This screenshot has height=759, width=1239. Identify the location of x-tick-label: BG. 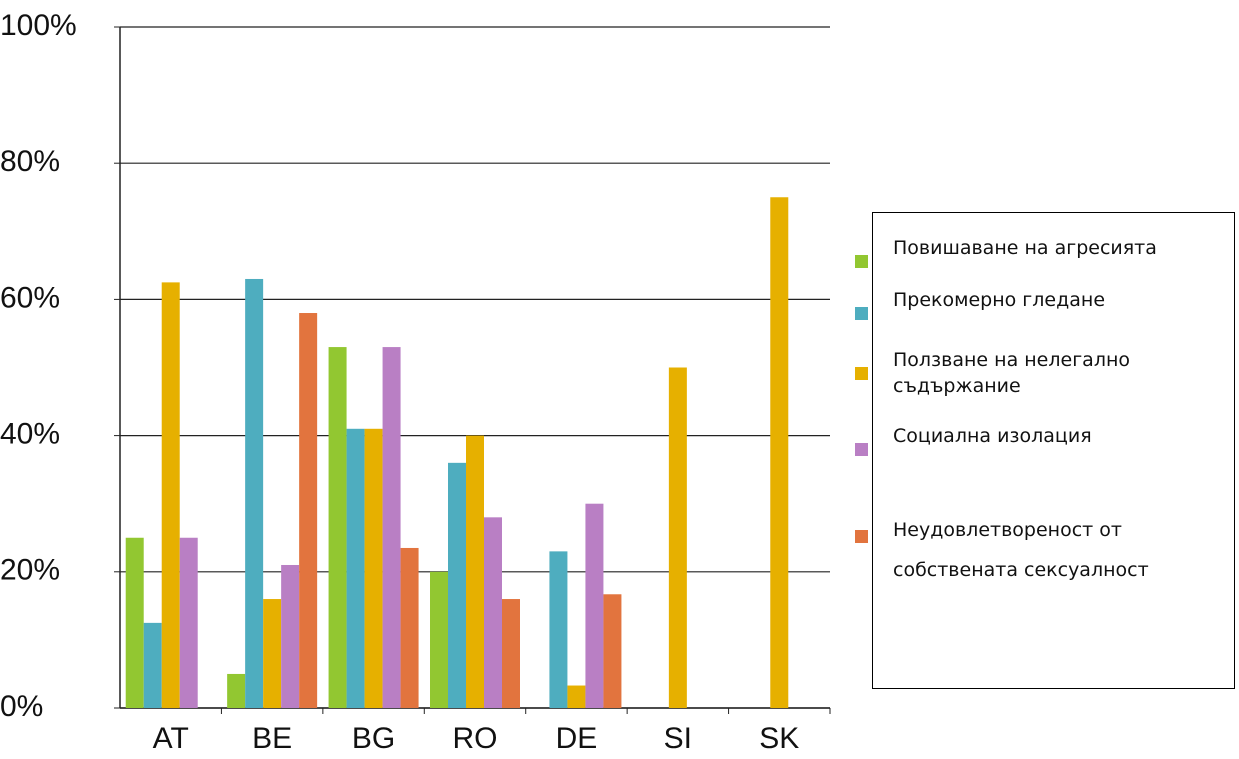
(373, 738).